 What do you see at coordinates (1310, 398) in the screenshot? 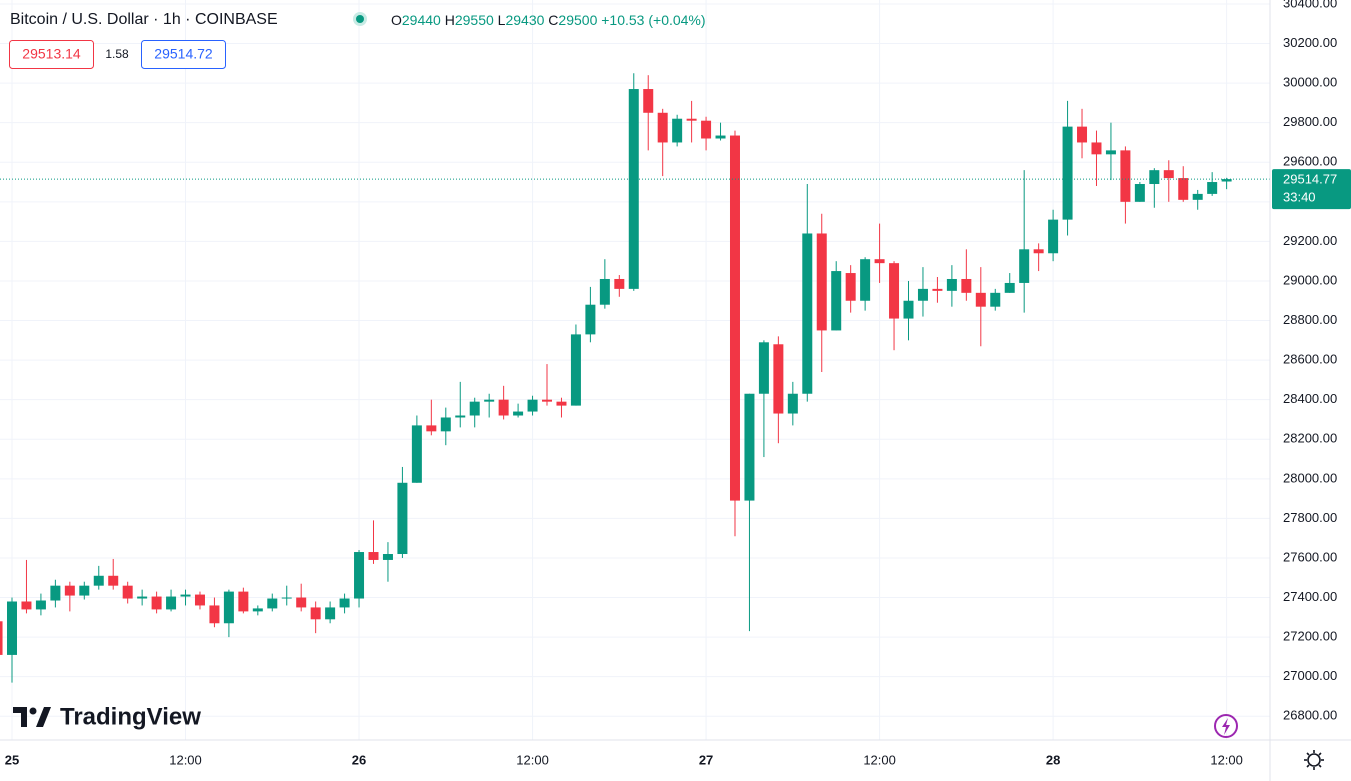
I see `y-tick-label: 28400.00` at bounding box center [1310, 398].